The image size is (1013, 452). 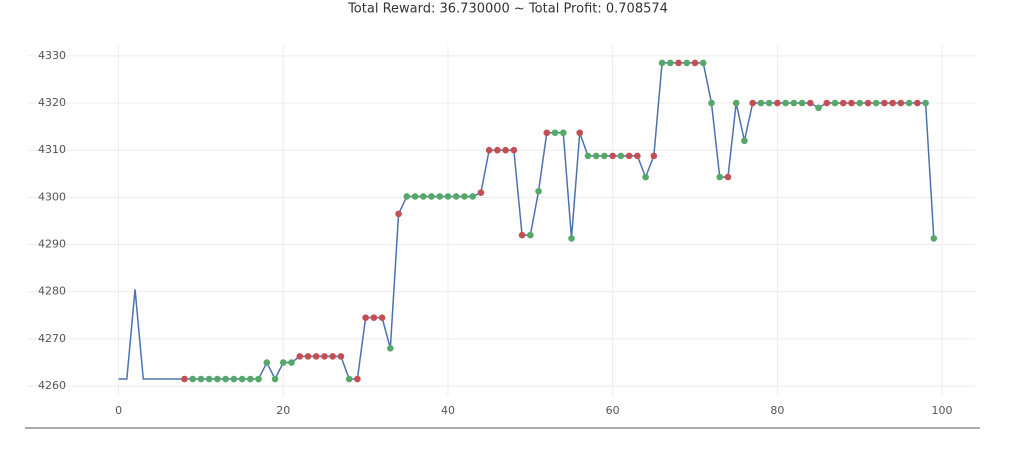 I want to click on x-tick-label: 40, so click(x=448, y=410).